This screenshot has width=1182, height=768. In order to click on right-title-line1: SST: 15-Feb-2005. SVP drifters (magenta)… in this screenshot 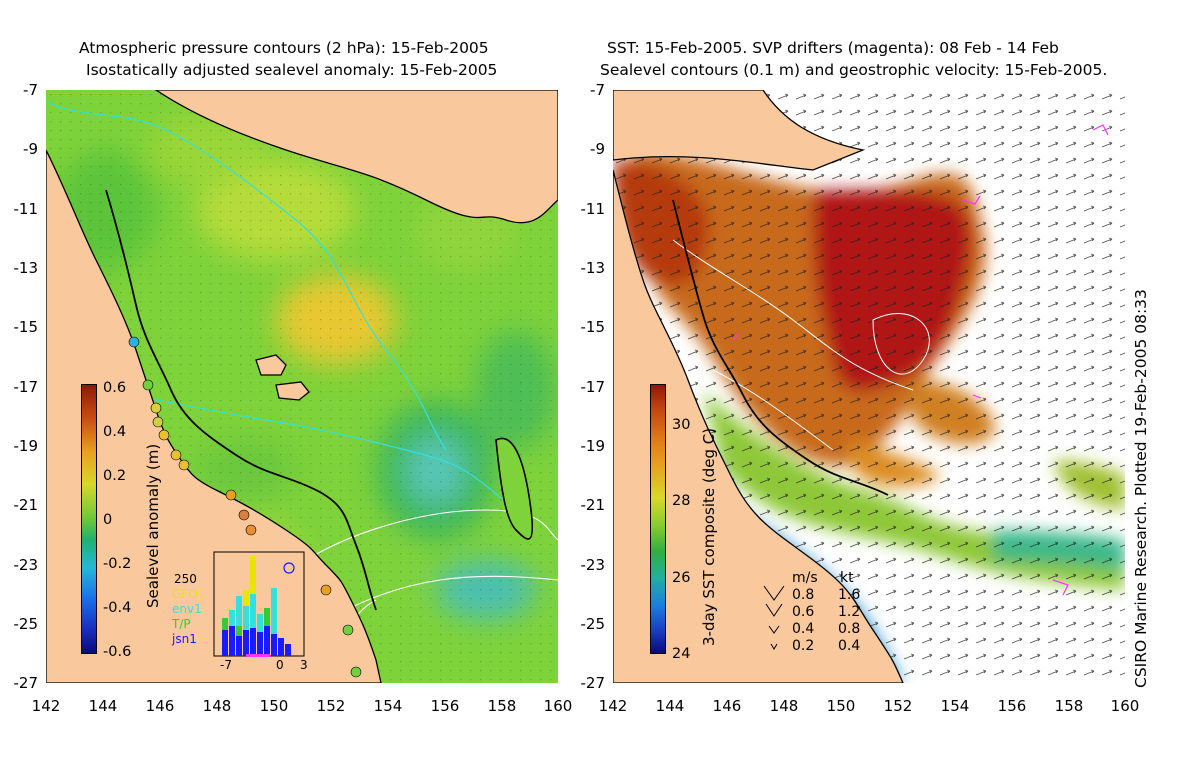, I will do `click(833, 48)`.